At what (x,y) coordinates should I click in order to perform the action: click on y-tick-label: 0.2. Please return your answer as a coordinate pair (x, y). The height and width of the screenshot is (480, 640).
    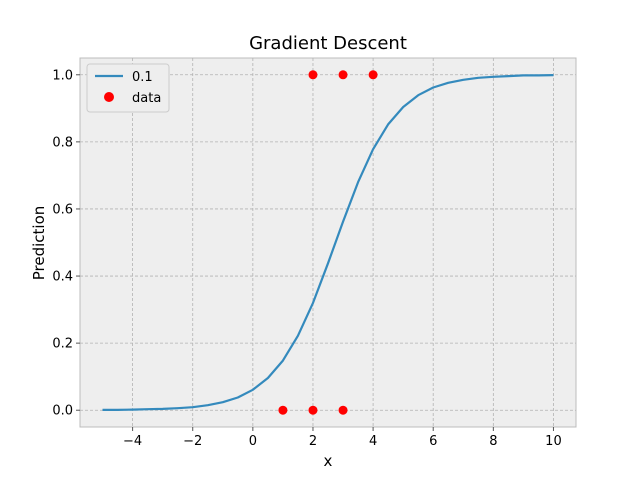
    Looking at the image, I should click on (62, 344).